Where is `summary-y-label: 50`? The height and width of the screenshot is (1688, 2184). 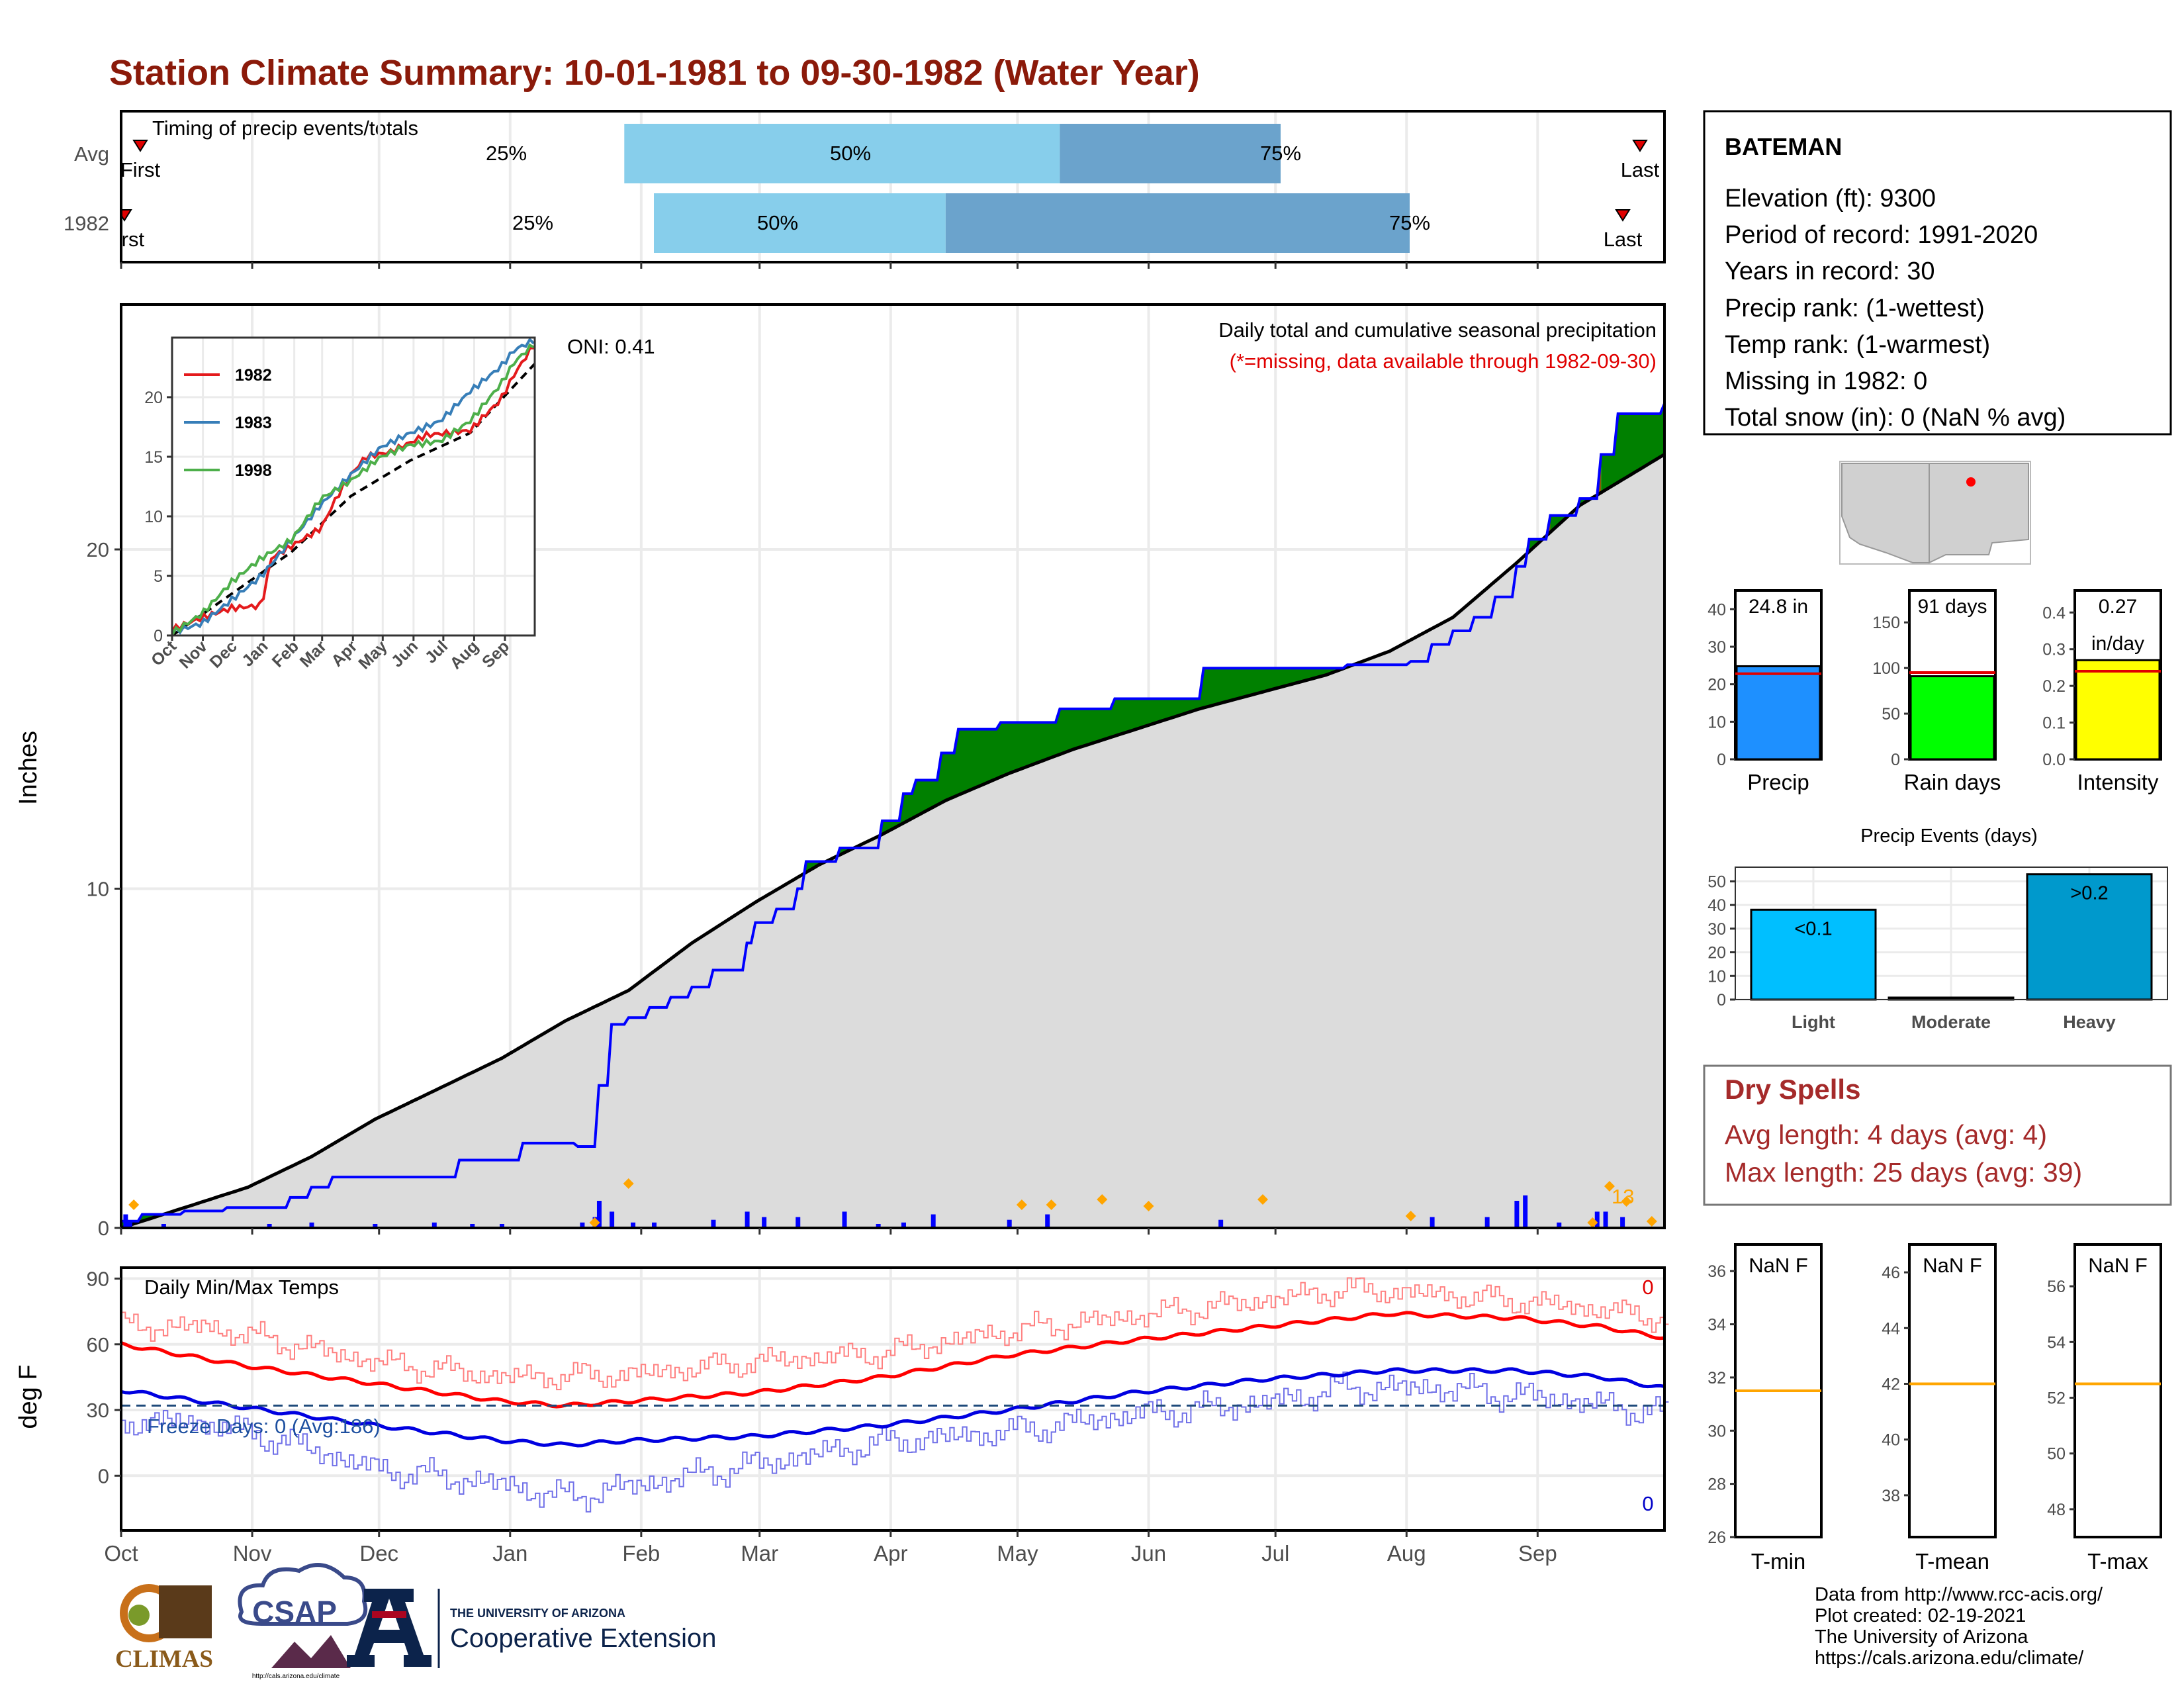 summary-y-label: 50 is located at coordinates (1891, 714).